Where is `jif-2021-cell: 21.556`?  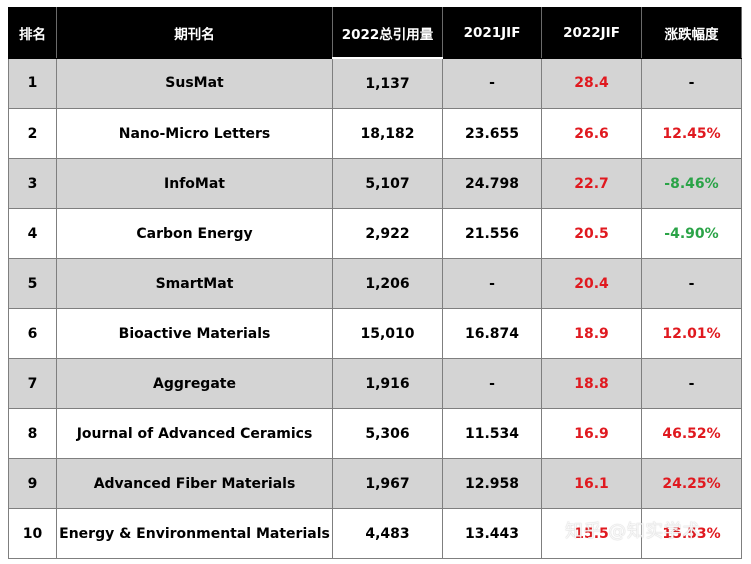 jif-2021-cell: 21.556 is located at coordinates (492, 233).